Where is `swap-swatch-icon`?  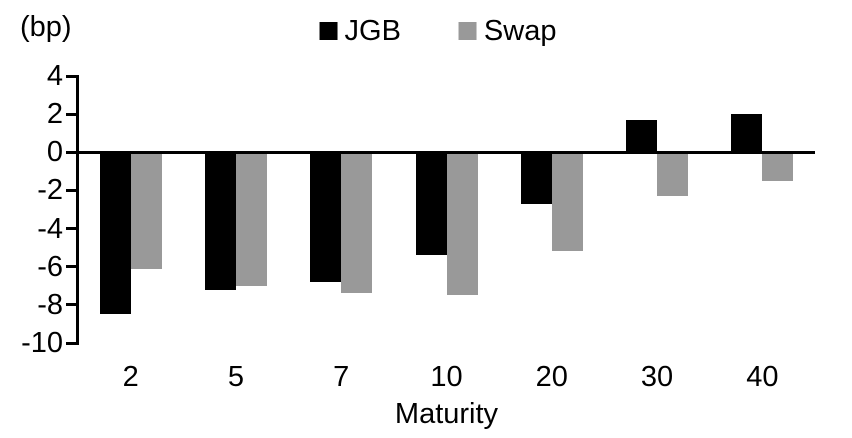 swap-swatch-icon is located at coordinates (467, 31).